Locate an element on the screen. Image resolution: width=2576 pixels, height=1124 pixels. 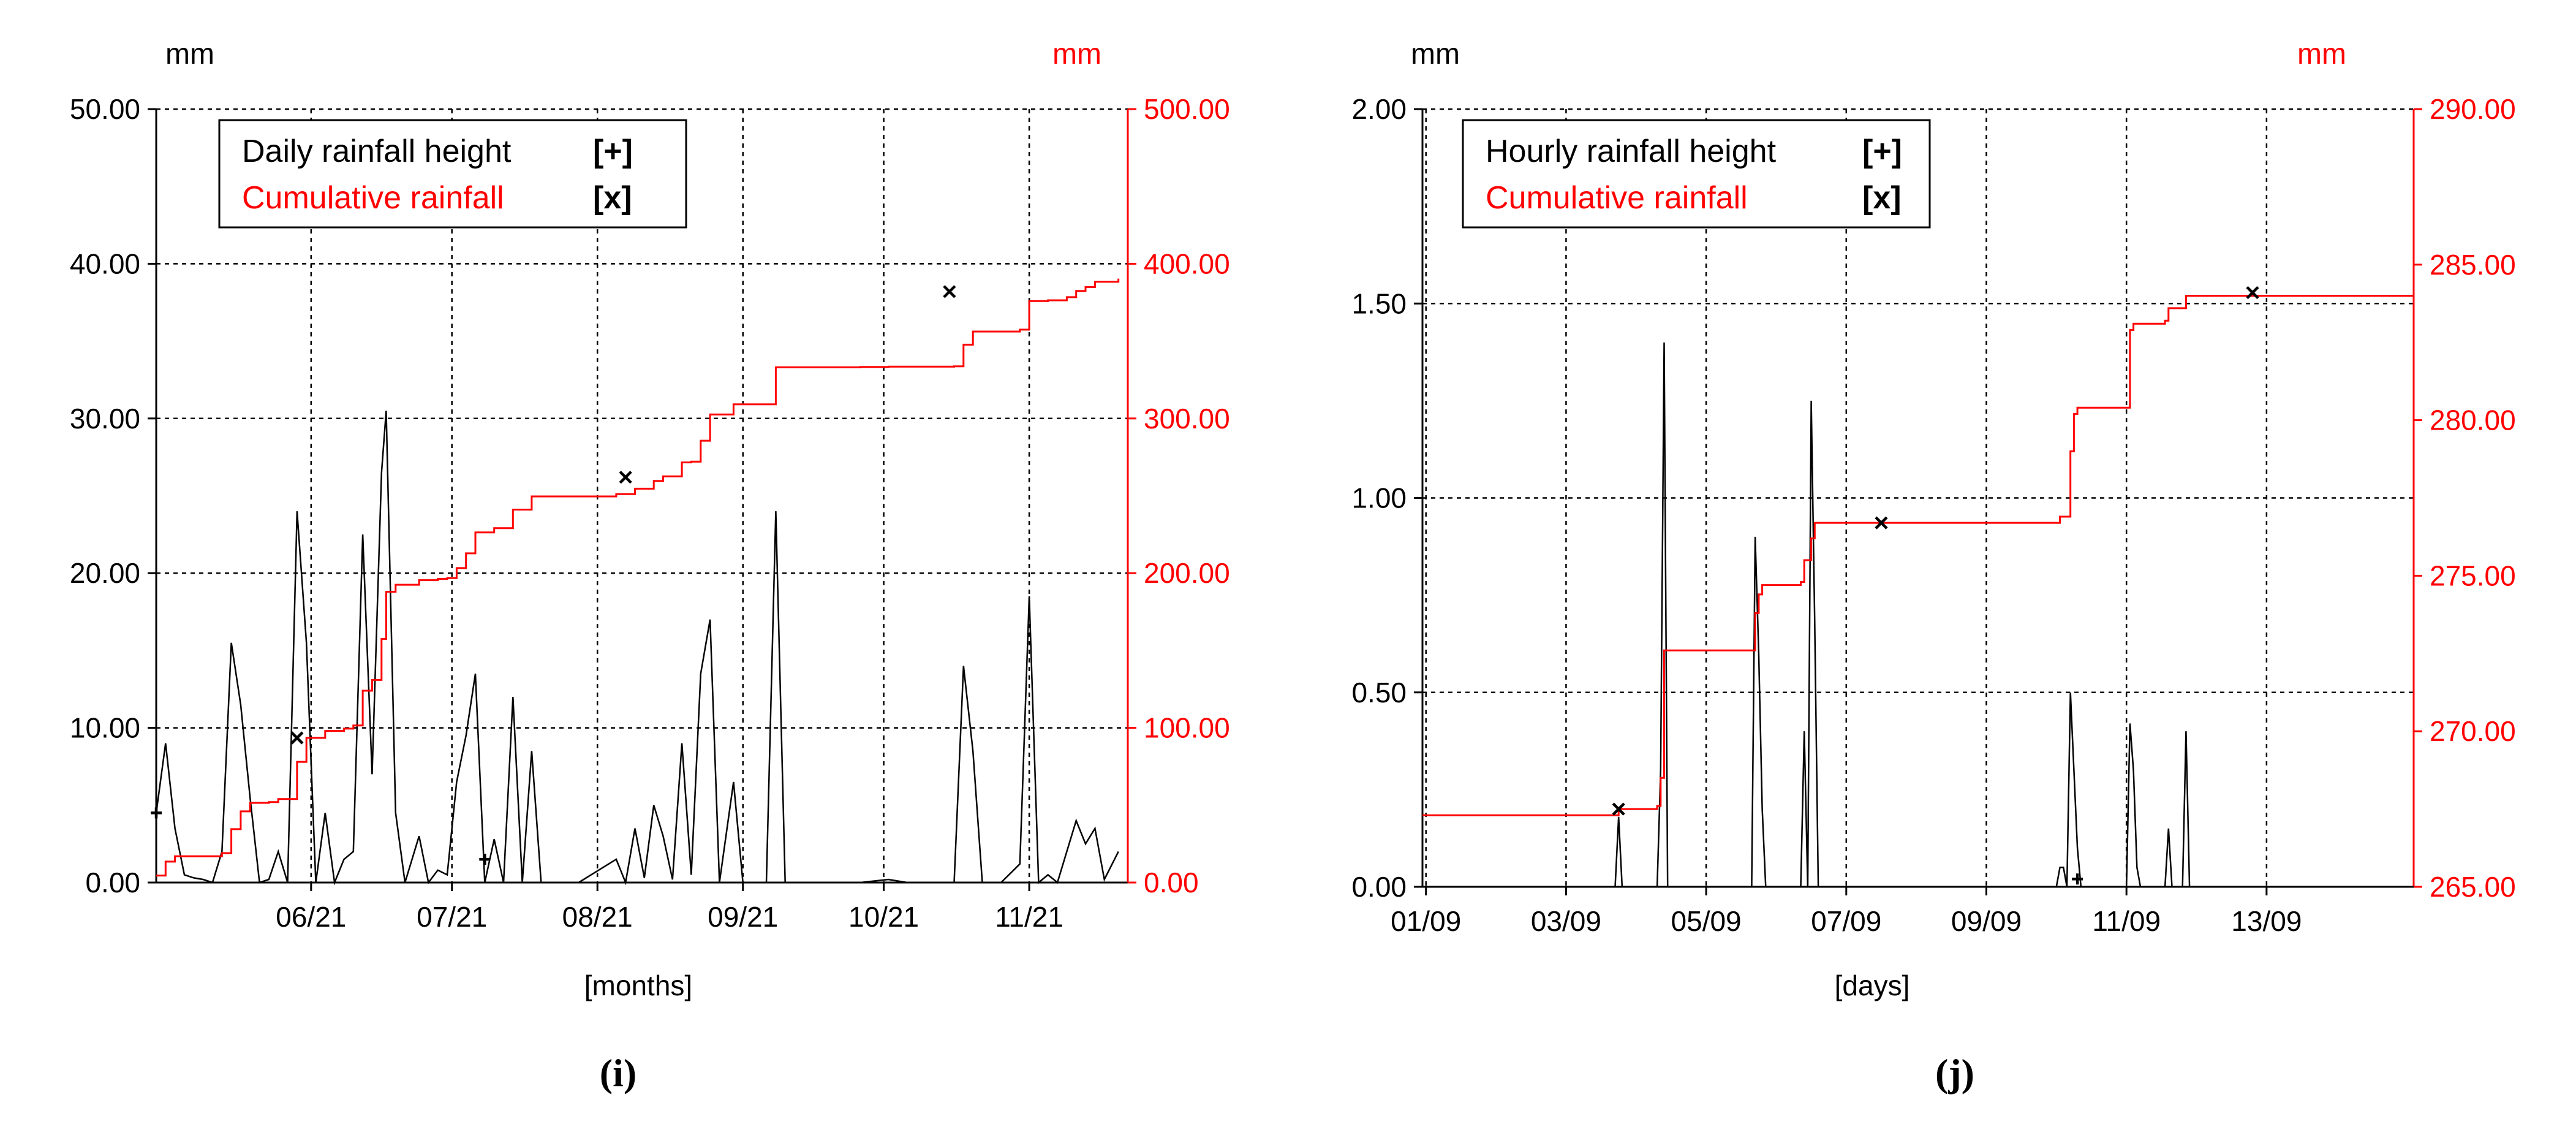
y-right-tick-label: 285.00 is located at coordinates (2473, 265).